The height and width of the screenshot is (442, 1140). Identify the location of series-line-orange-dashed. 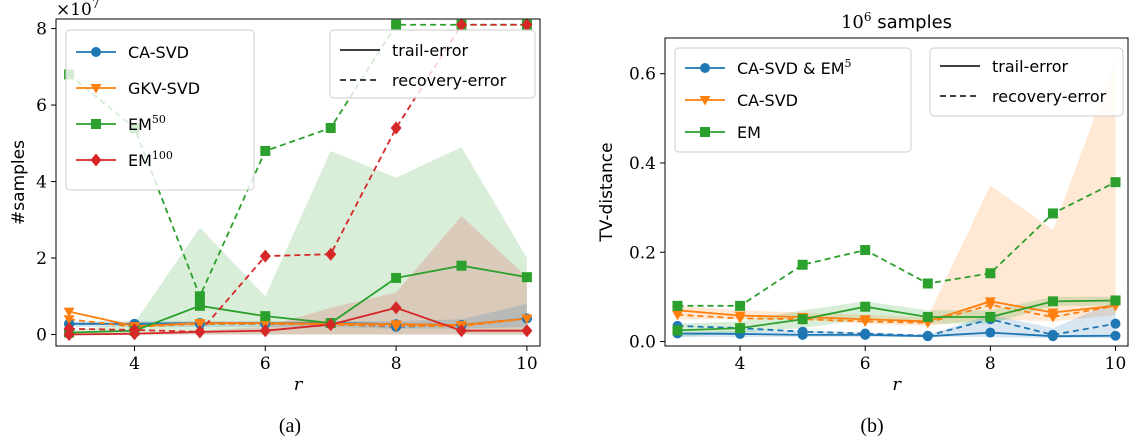
(896, 314).